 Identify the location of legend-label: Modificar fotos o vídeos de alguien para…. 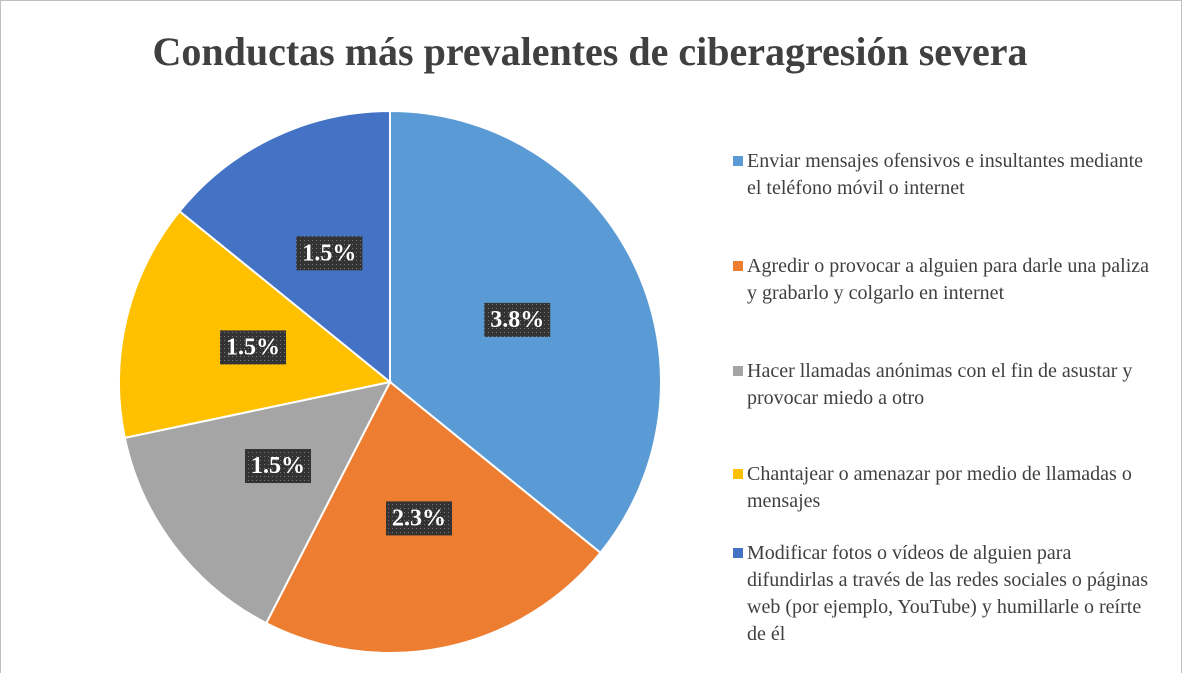
(947, 593).